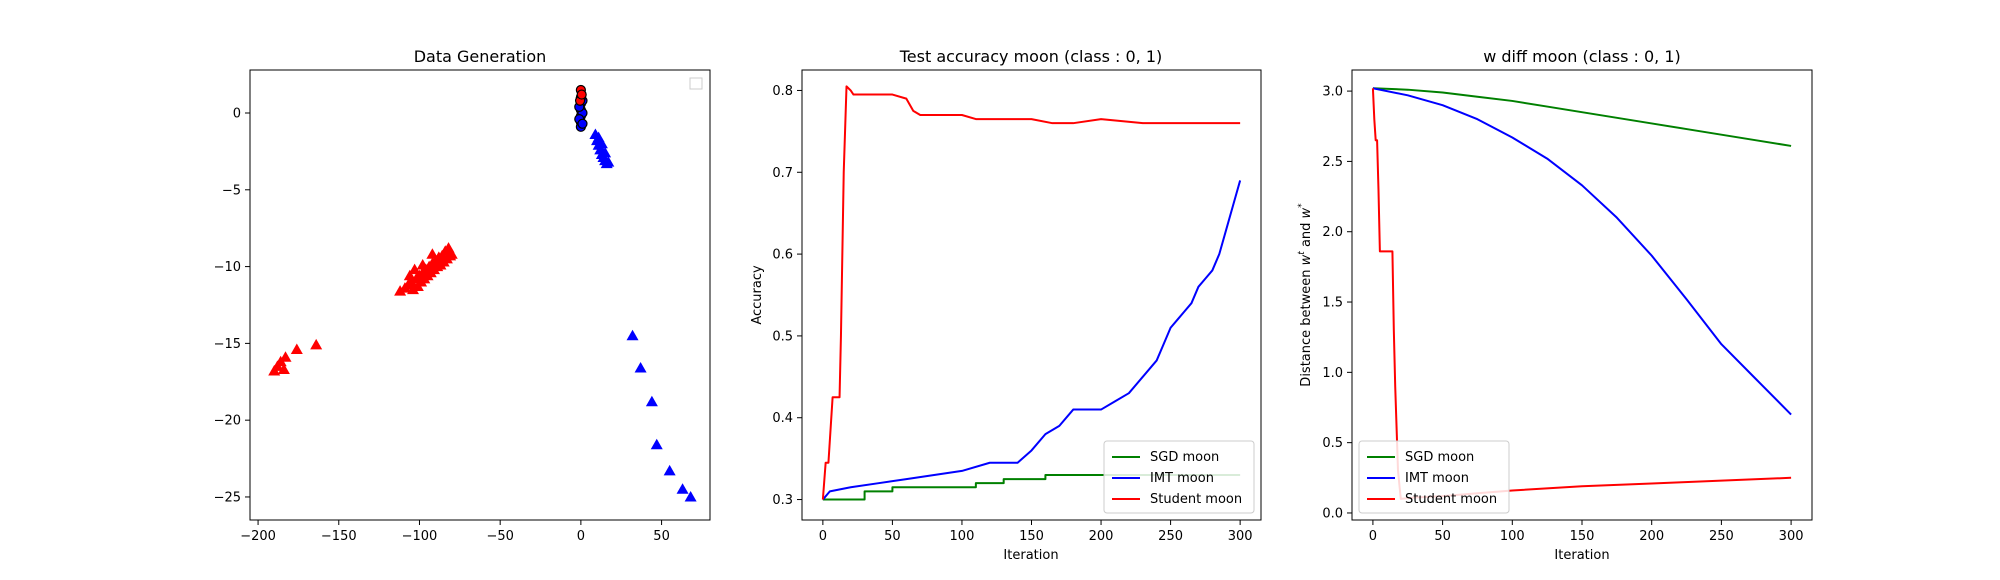  Describe the element at coordinates (823, 536) in the screenshot. I see `test-accuracy-xtick-label: 0` at that location.